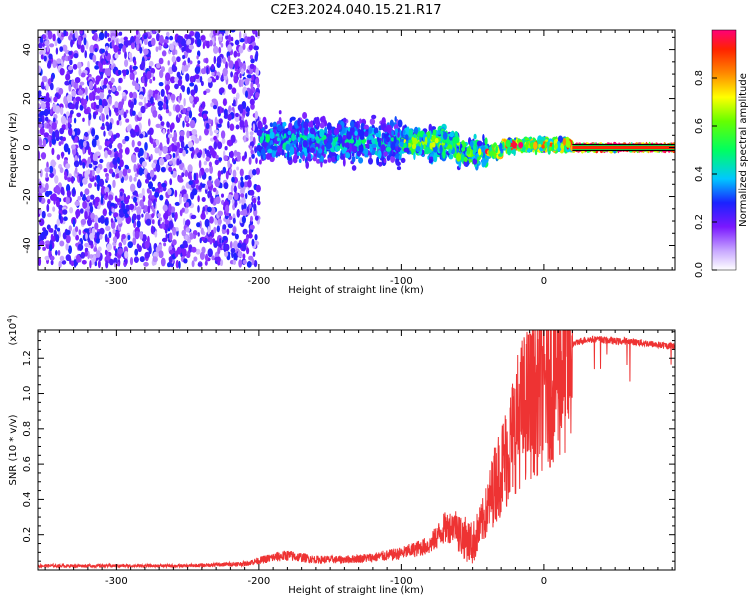 Image resolution: width=750 pixels, height=600 pixels. Describe the element at coordinates (27, 147) in the screenshot. I see `spectrogram-y-tick-label: 0` at that location.